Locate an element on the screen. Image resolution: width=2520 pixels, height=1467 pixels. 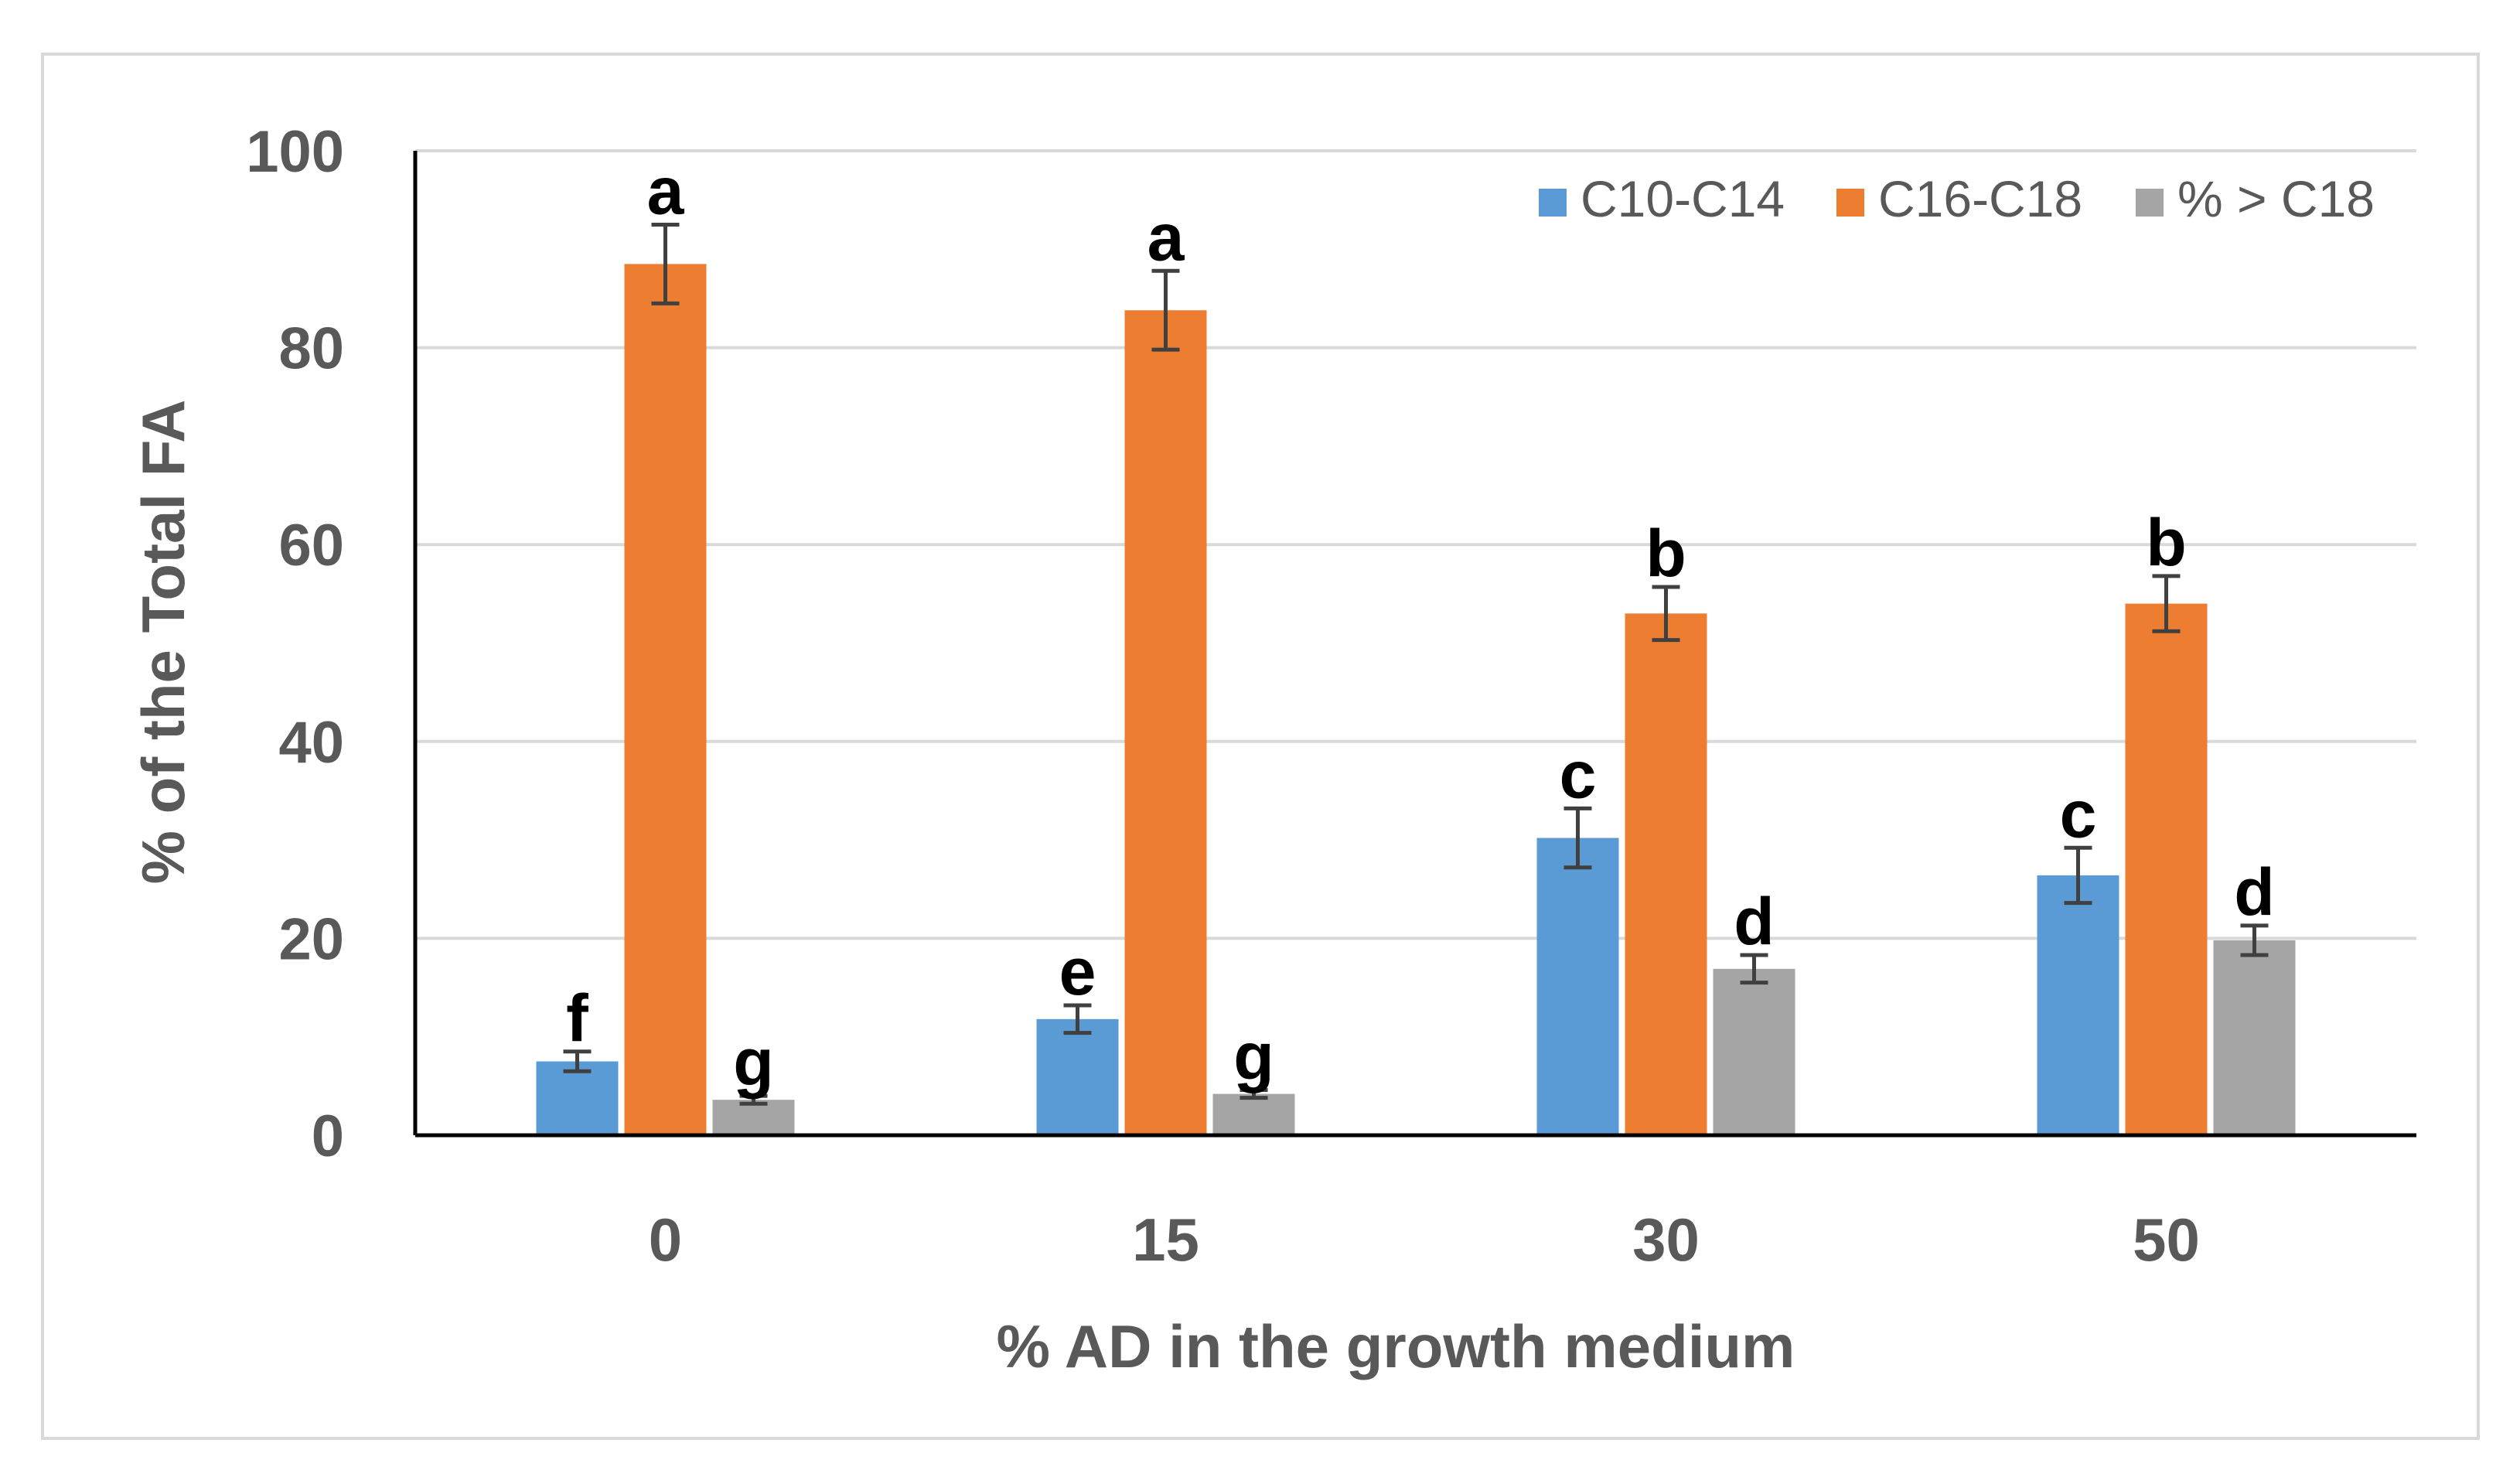
legend: C10-C14 C16-C18 % > C18 is located at coordinates (1957, 198).